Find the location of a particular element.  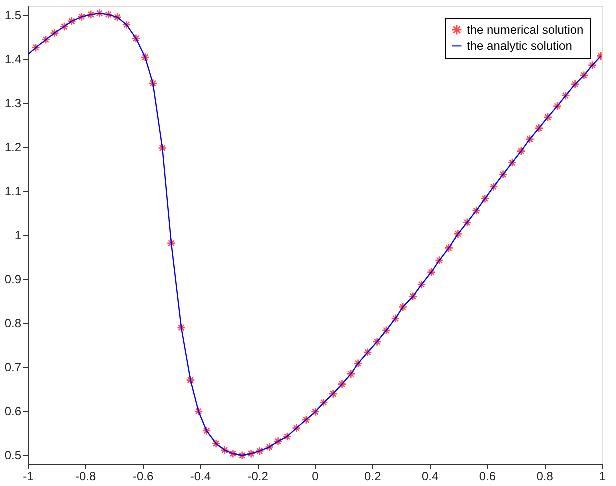

y-tick-label: 1 is located at coordinates (18, 235).